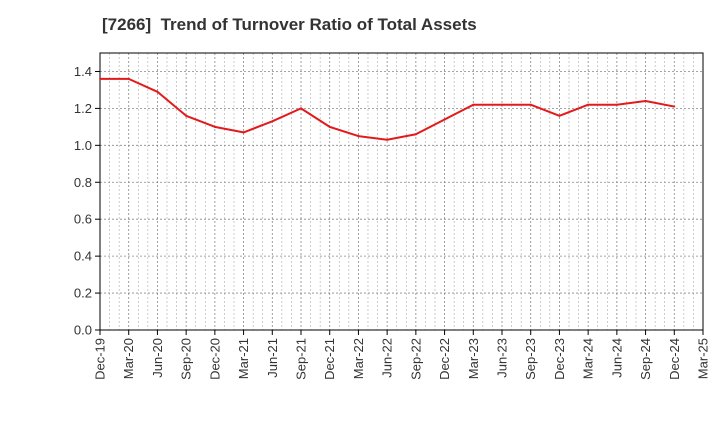 This screenshot has width=720, height=440. I want to click on y-tick-label: 0.4, so click(83, 256).